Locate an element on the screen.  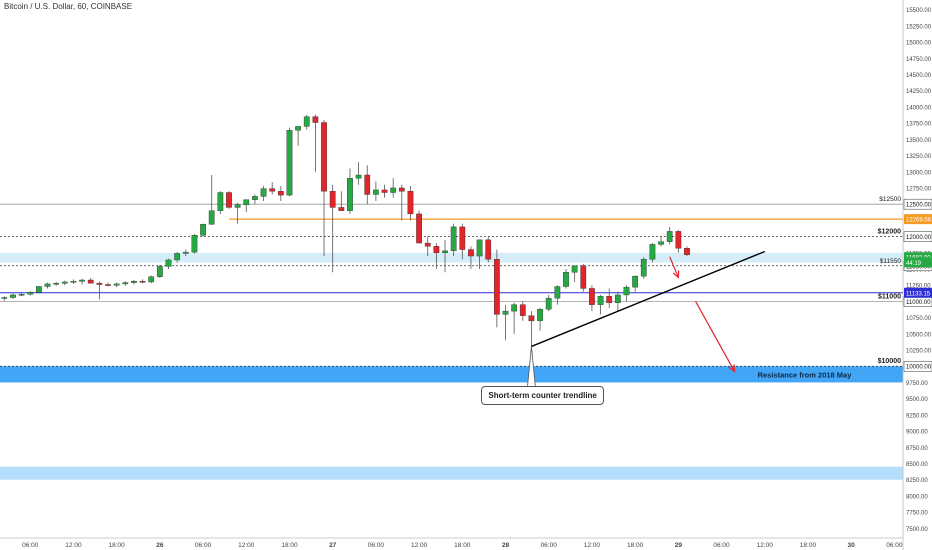
y-tick-label: 7750.00 is located at coordinates (917, 514).